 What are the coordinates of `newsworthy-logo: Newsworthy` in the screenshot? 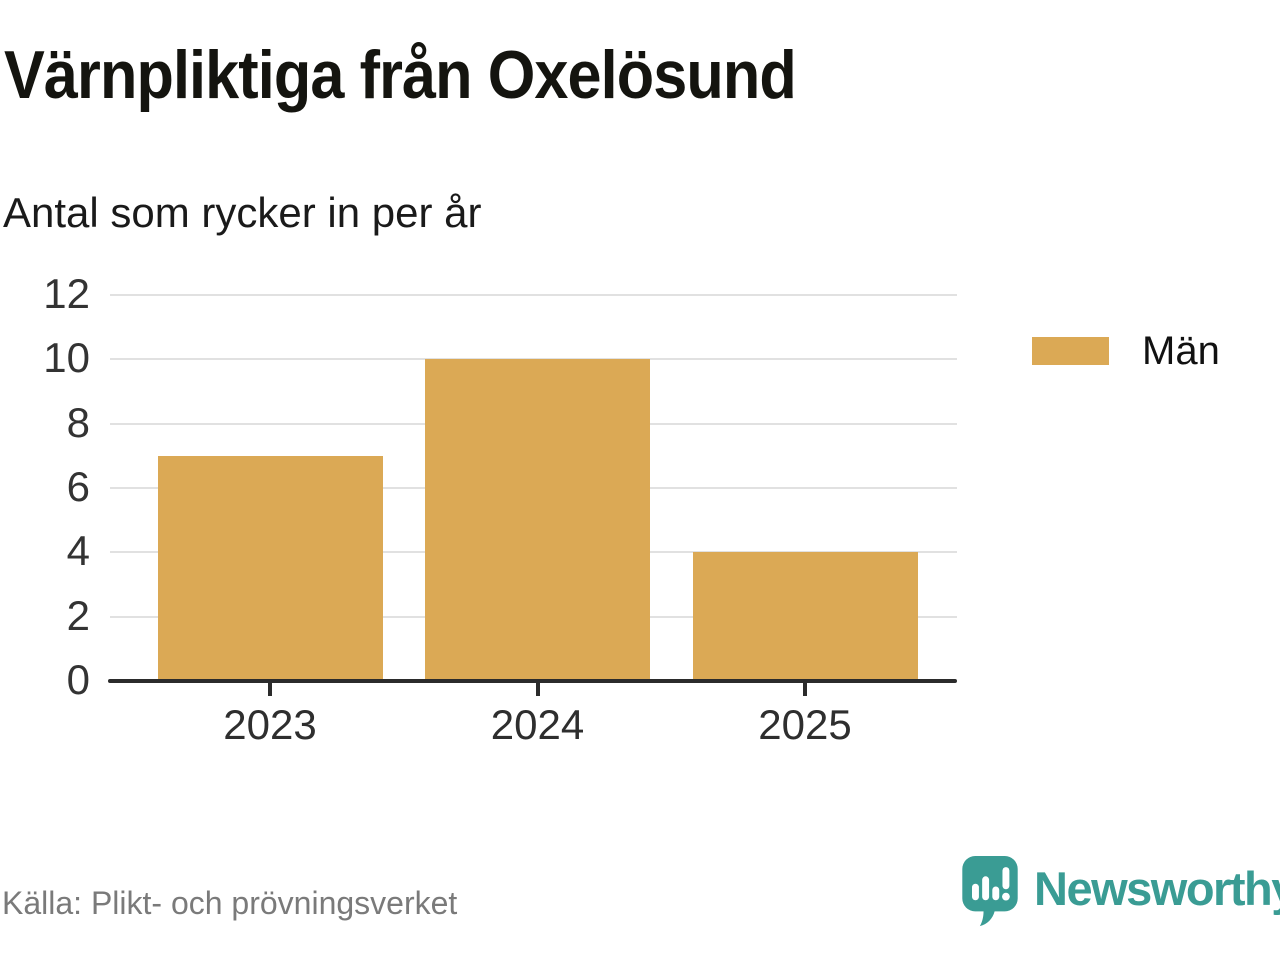 It's located at (1121, 892).